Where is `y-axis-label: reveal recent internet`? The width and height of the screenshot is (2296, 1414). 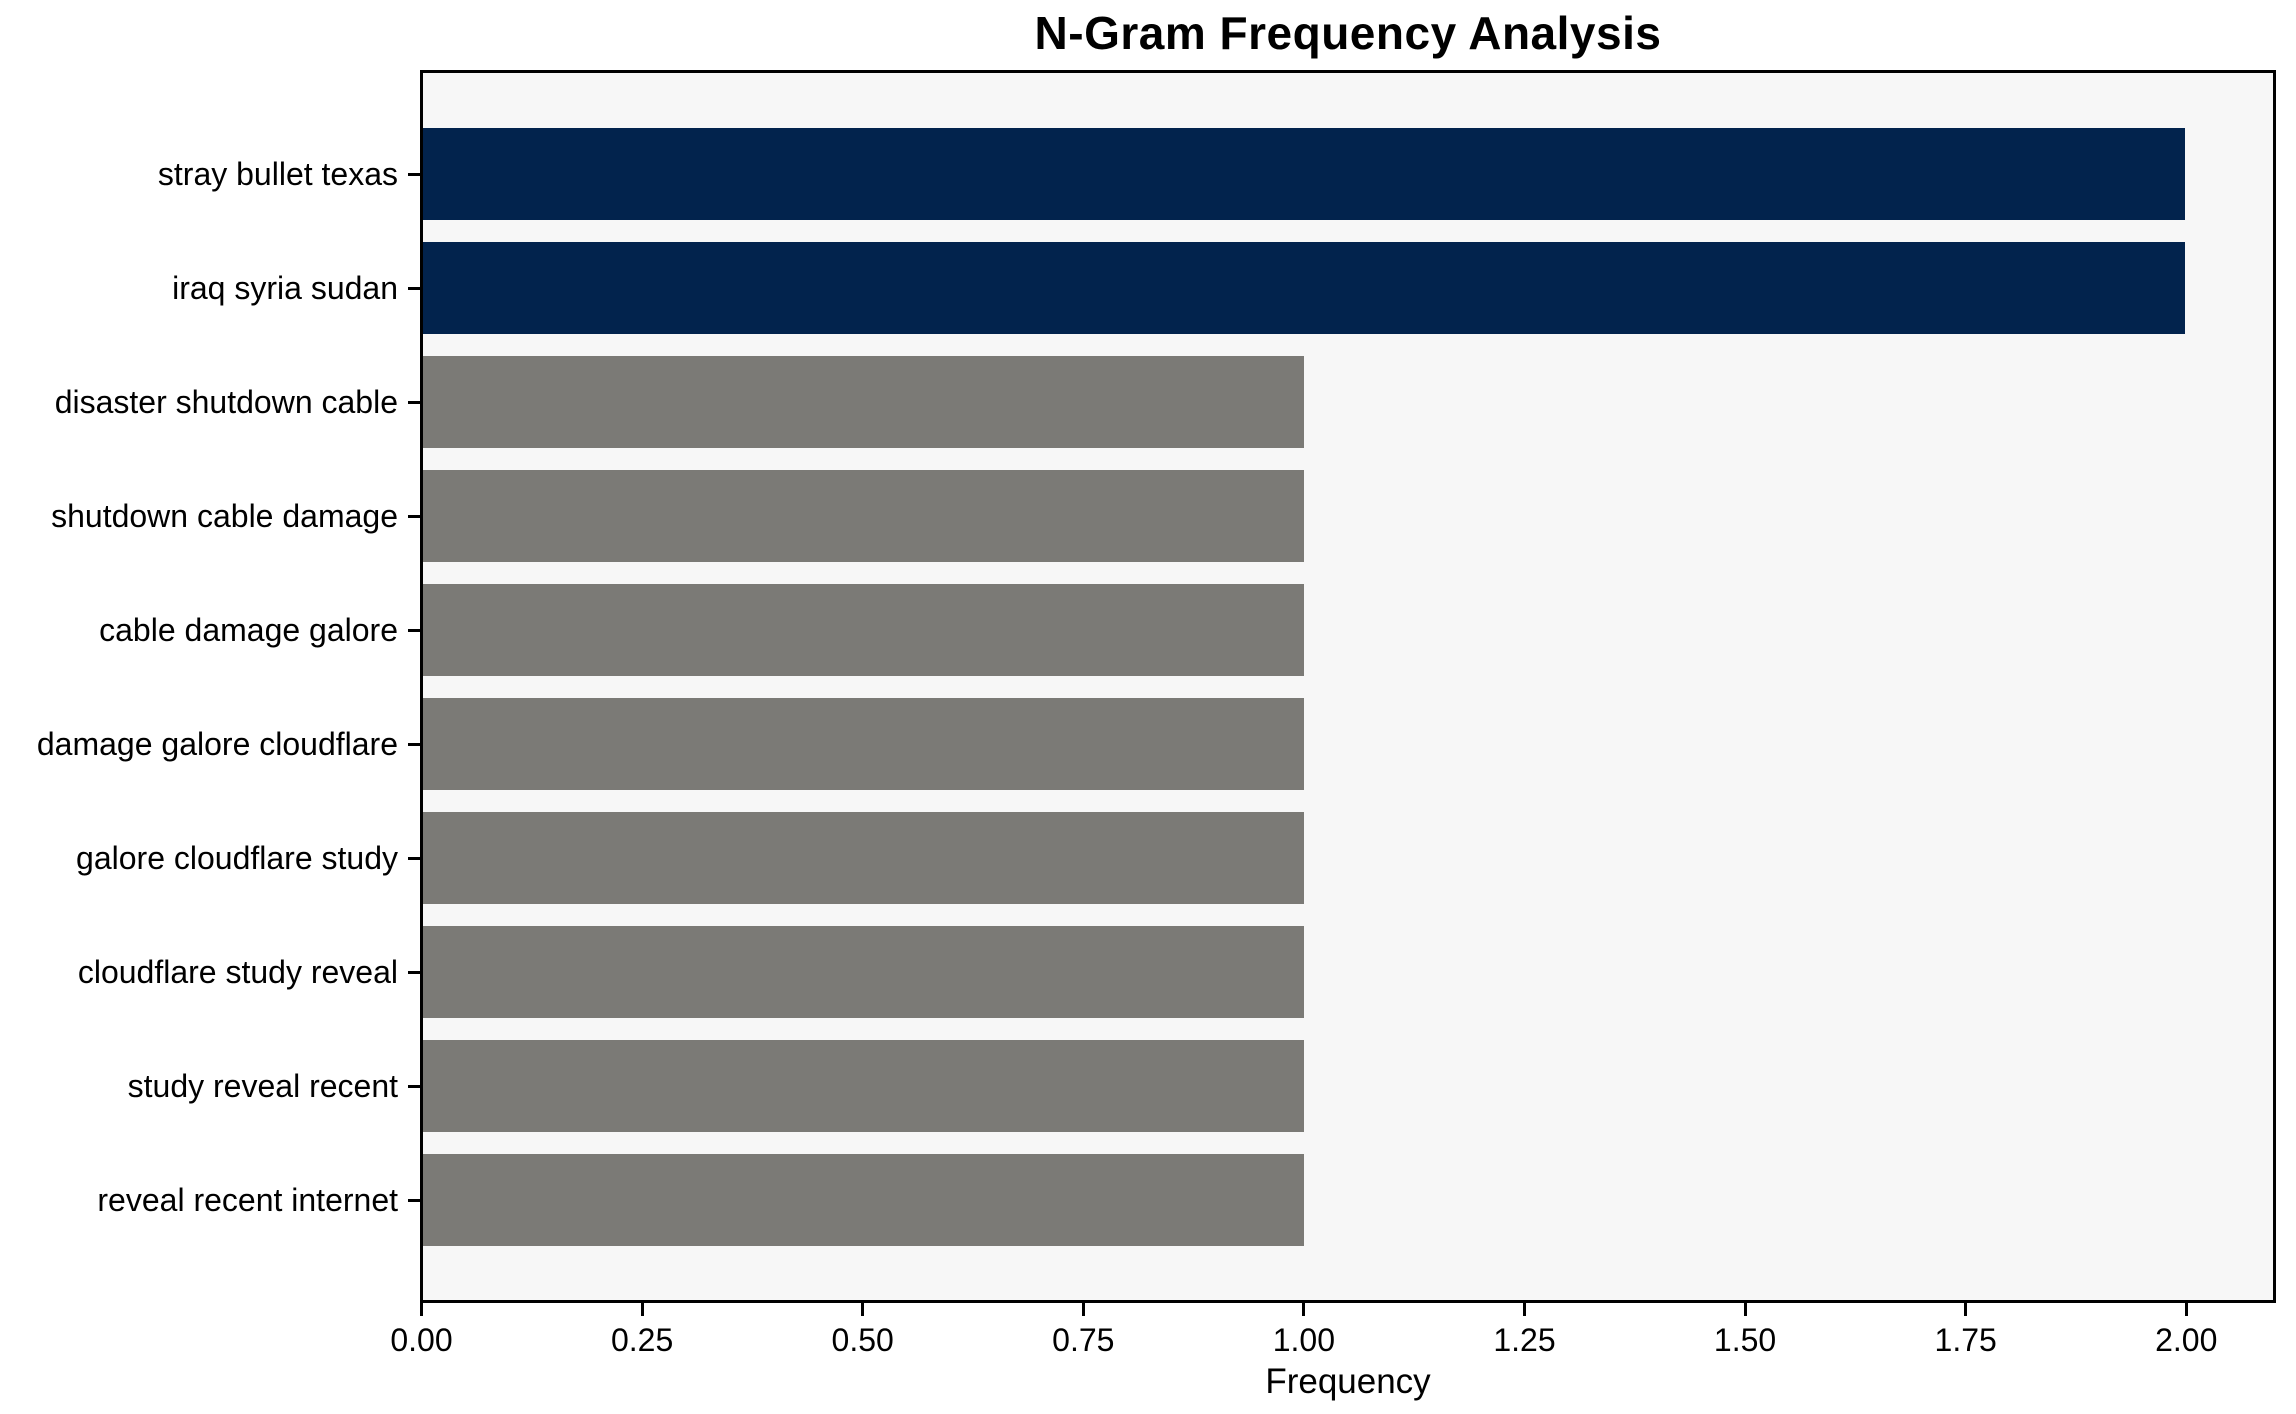
y-axis-label: reveal recent internet is located at coordinates (247, 1200).